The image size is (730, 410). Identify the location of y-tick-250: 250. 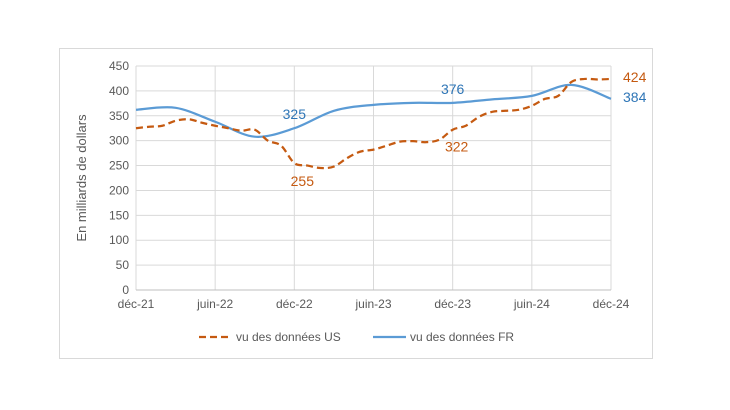
(119, 166).